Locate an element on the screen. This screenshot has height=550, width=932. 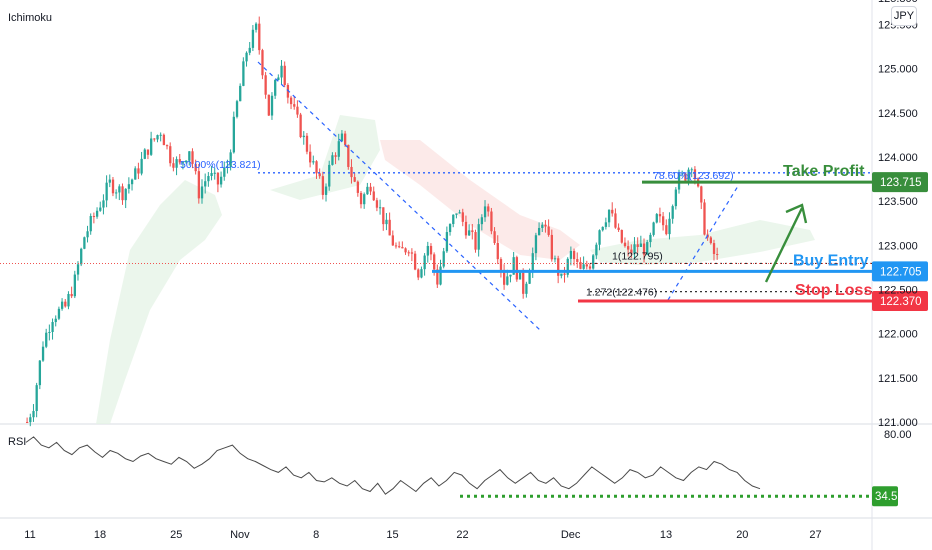
cloud-bullish-band is located at coordinates (159, 302).